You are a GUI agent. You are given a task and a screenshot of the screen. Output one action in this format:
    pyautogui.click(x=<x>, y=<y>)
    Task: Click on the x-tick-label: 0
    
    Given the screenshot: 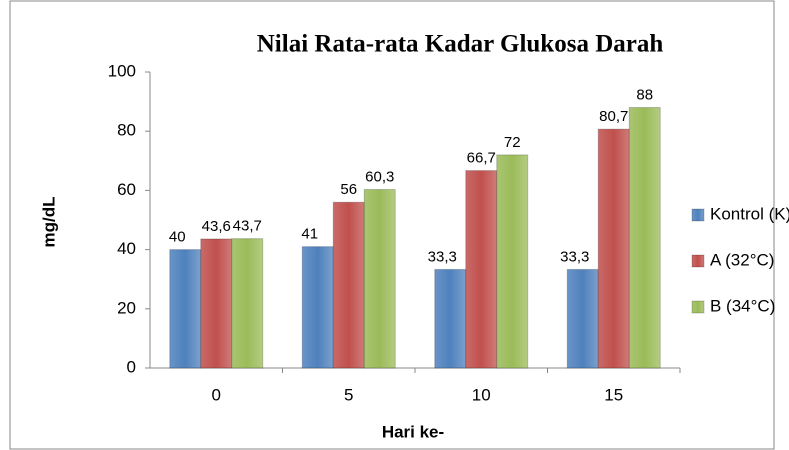 What is the action you would take?
    pyautogui.click(x=216, y=394)
    